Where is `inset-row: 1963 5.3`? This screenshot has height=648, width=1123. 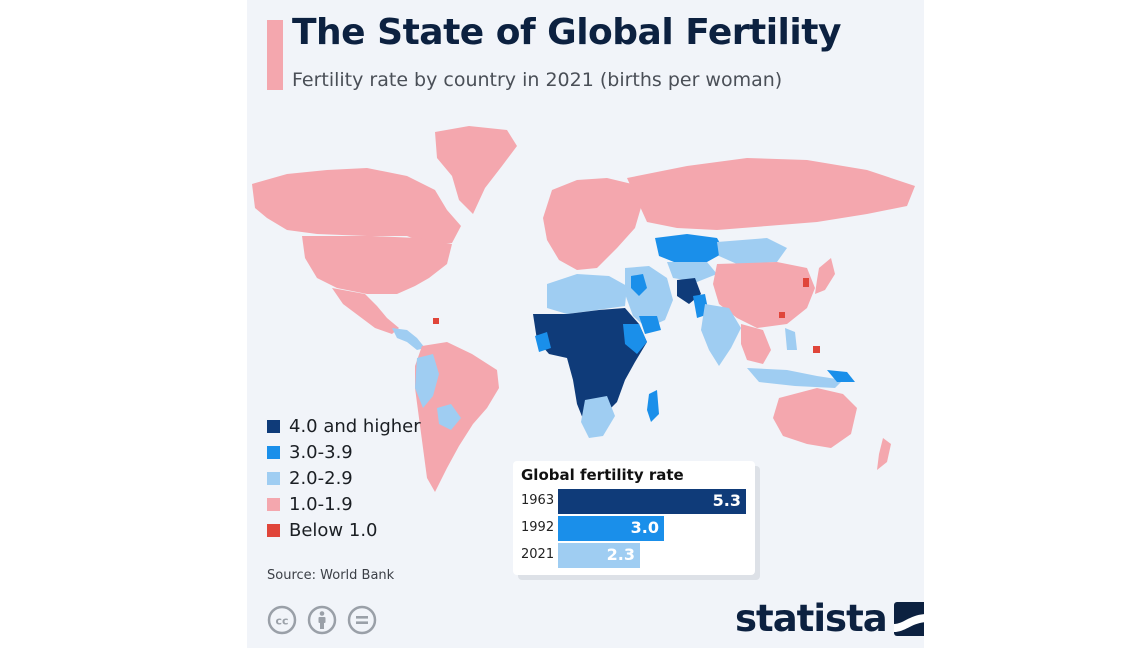 inset-row: 1963 5.3 is located at coordinates (634, 501).